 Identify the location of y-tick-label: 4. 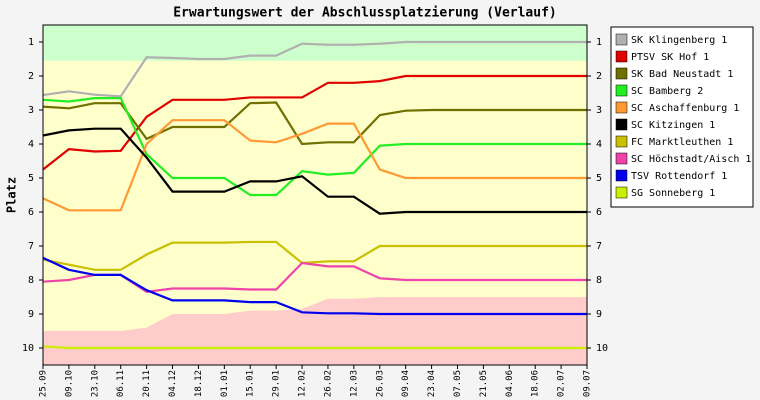
(31, 144).